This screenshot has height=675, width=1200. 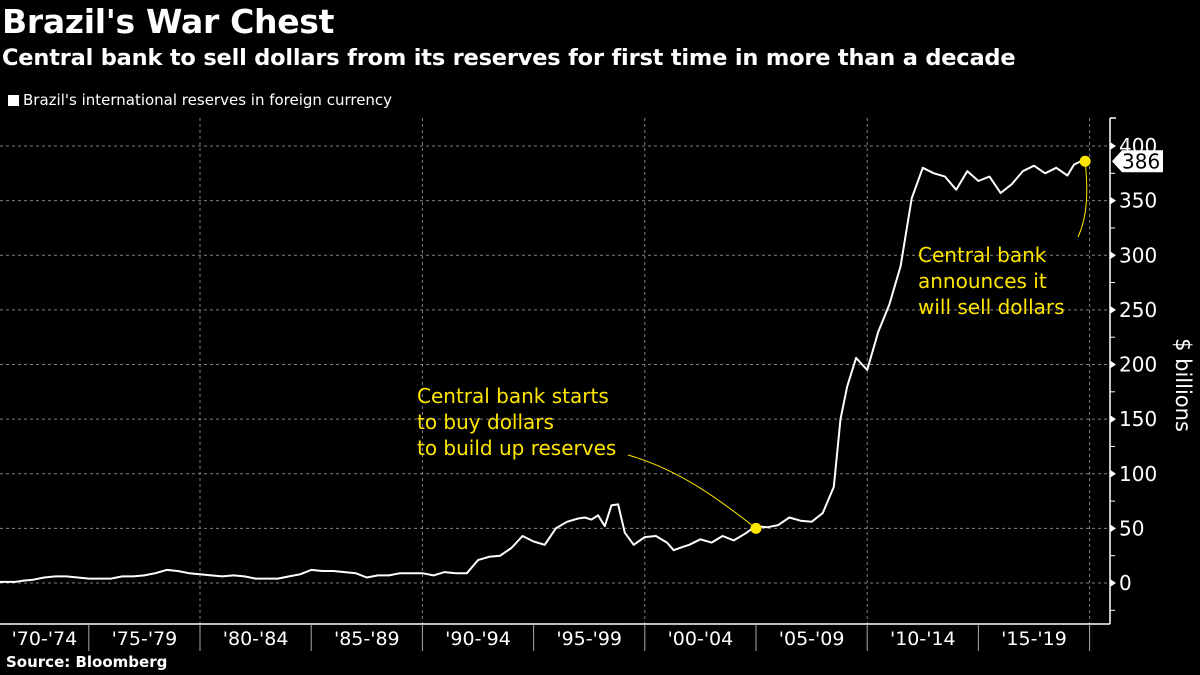 What do you see at coordinates (701, 639) in the screenshot?
I see `x-tick-label: '00-'04` at bounding box center [701, 639].